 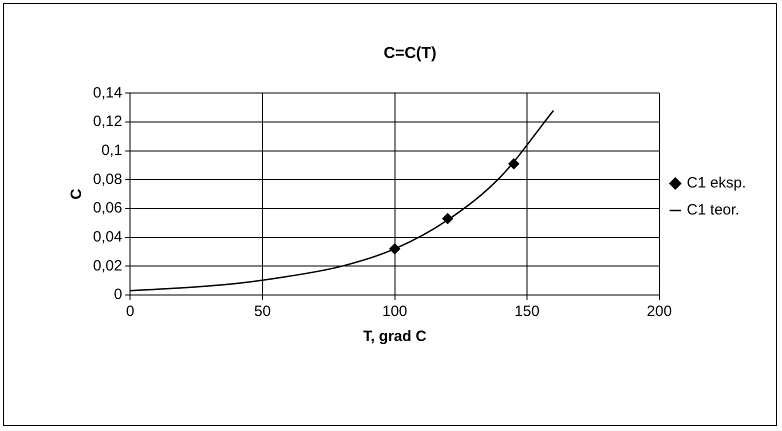 What do you see at coordinates (395, 337) in the screenshot?
I see `x-axis-title: T, grad C` at bounding box center [395, 337].